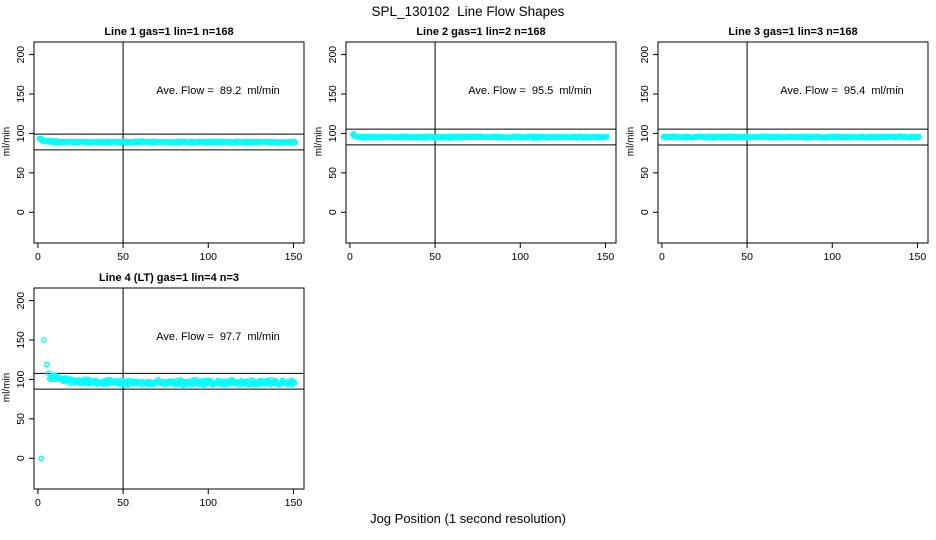 The image size is (936, 540). What do you see at coordinates (481, 32) in the screenshot?
I see `plot-title: Line 2 gas=1 lin=2 n=168` at bounding box center [481, 32].